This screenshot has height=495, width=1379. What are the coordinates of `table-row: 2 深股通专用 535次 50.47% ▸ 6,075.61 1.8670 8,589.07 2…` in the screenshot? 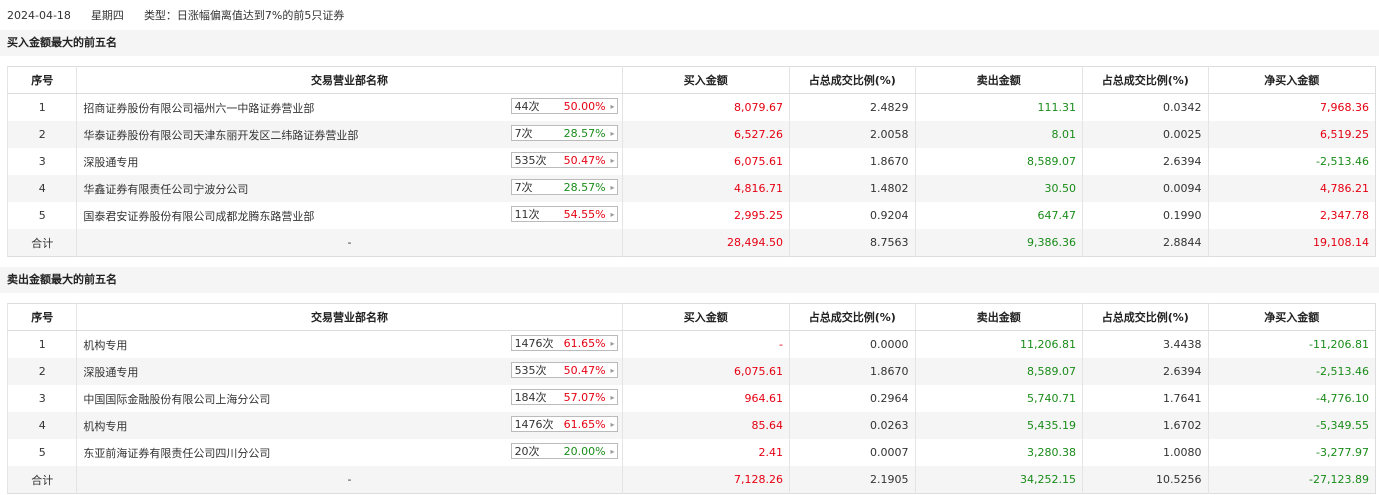 It's located at (691, 371).